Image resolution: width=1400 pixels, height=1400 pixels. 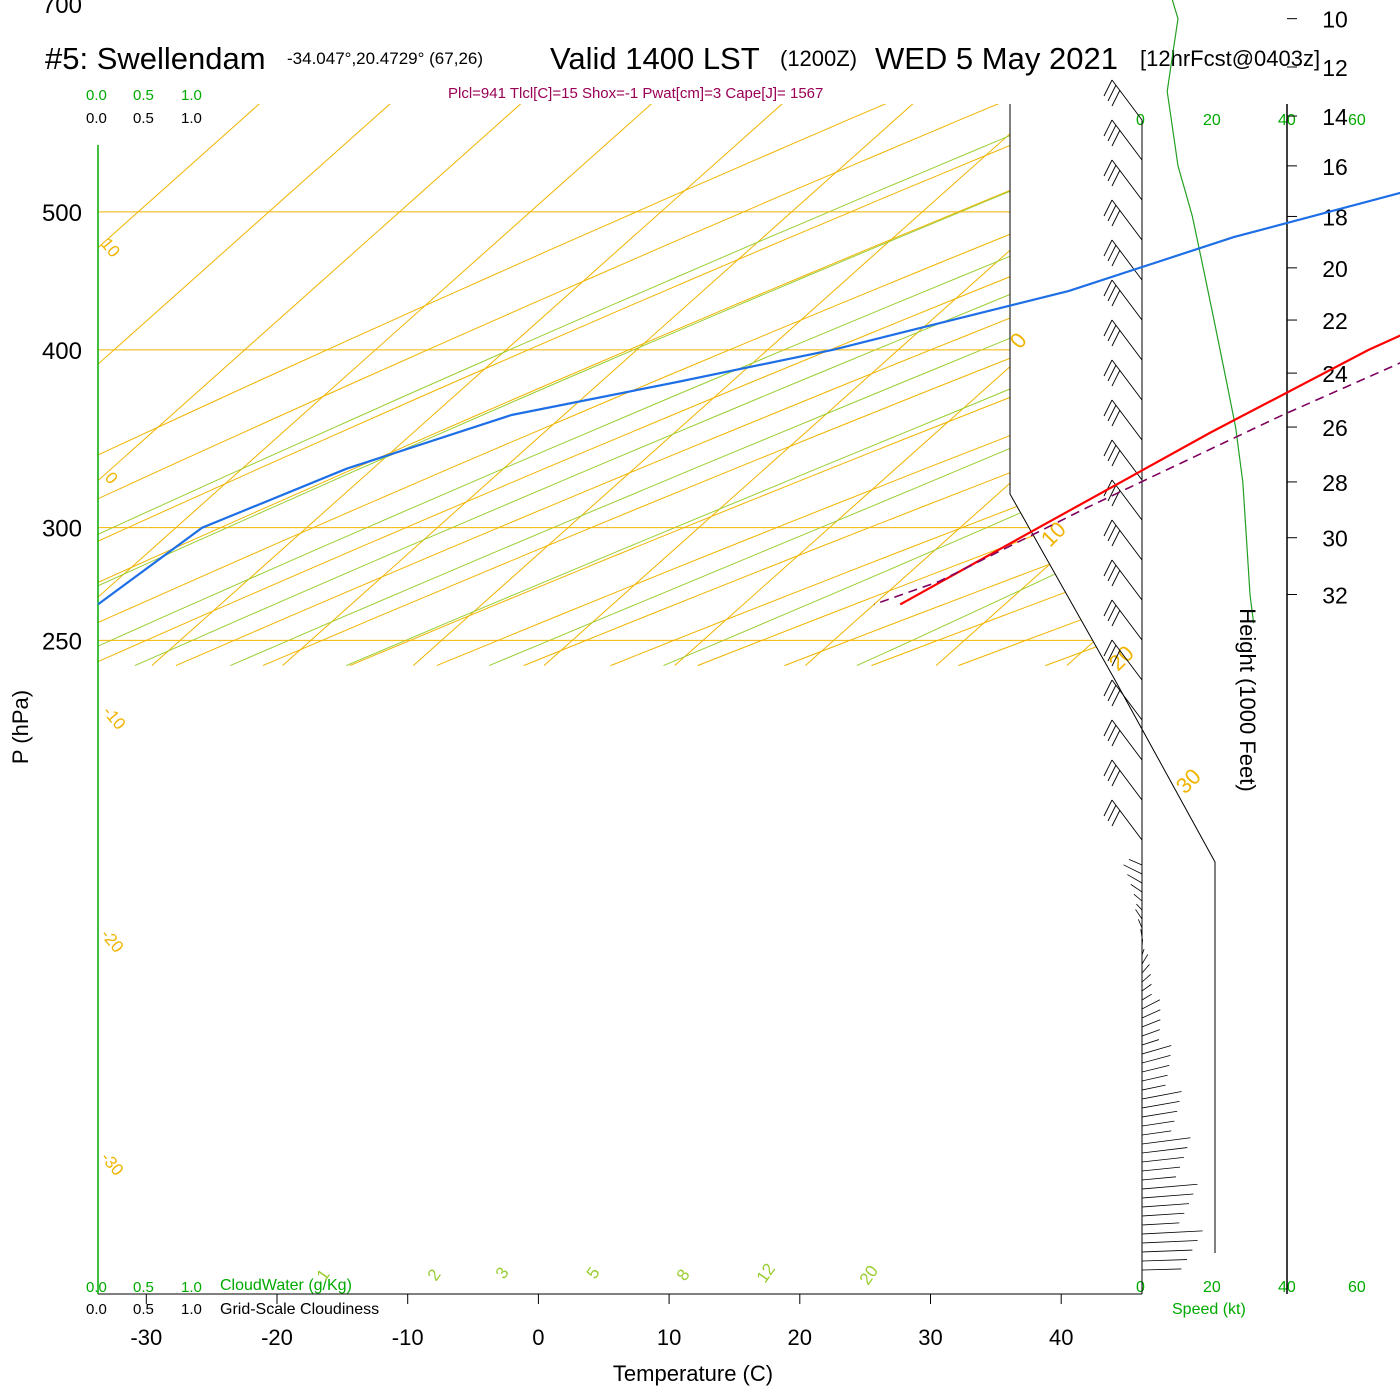 What do you see at coordinates (146, 1337) in the screenshot?
I see `x-tick-label: -30` at bounding box center [146, 1337].